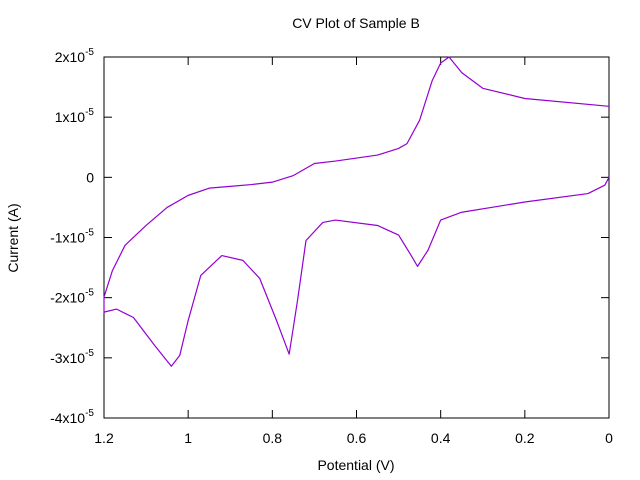 Image resolution: width=640 pixels, height=480 pixels. What do you see at coordinates (273, 438) in the screenshot?
I see `x-tick-label: 0.8` at bounding box center [273, 438].